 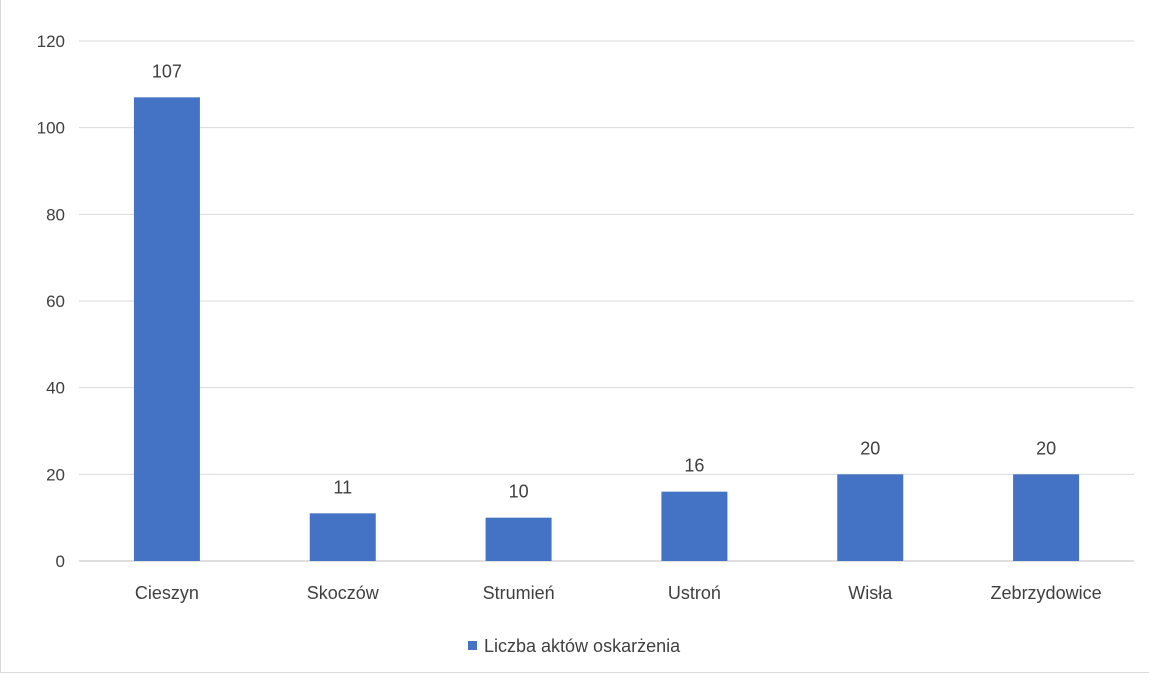 What do you see at coordinates (870, 593) in the screenshot?
I see `x-tick-label: Wisła` at bounding box center [870, 593].